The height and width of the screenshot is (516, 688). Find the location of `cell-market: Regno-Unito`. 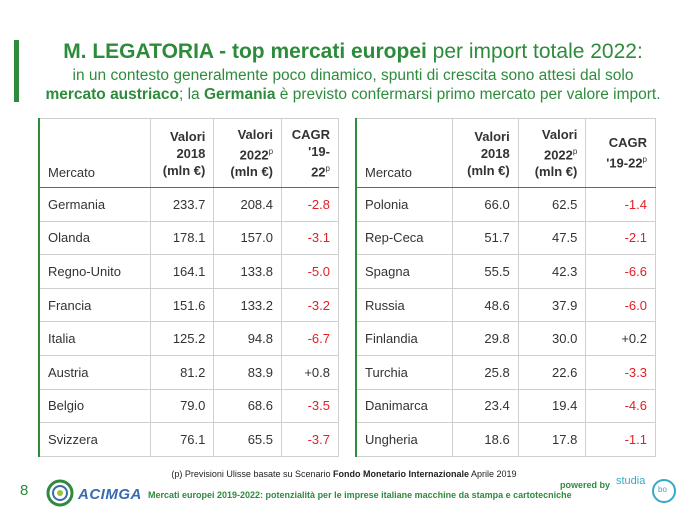

cell-market: Regno-Unito is located at coordinates (94, 271).